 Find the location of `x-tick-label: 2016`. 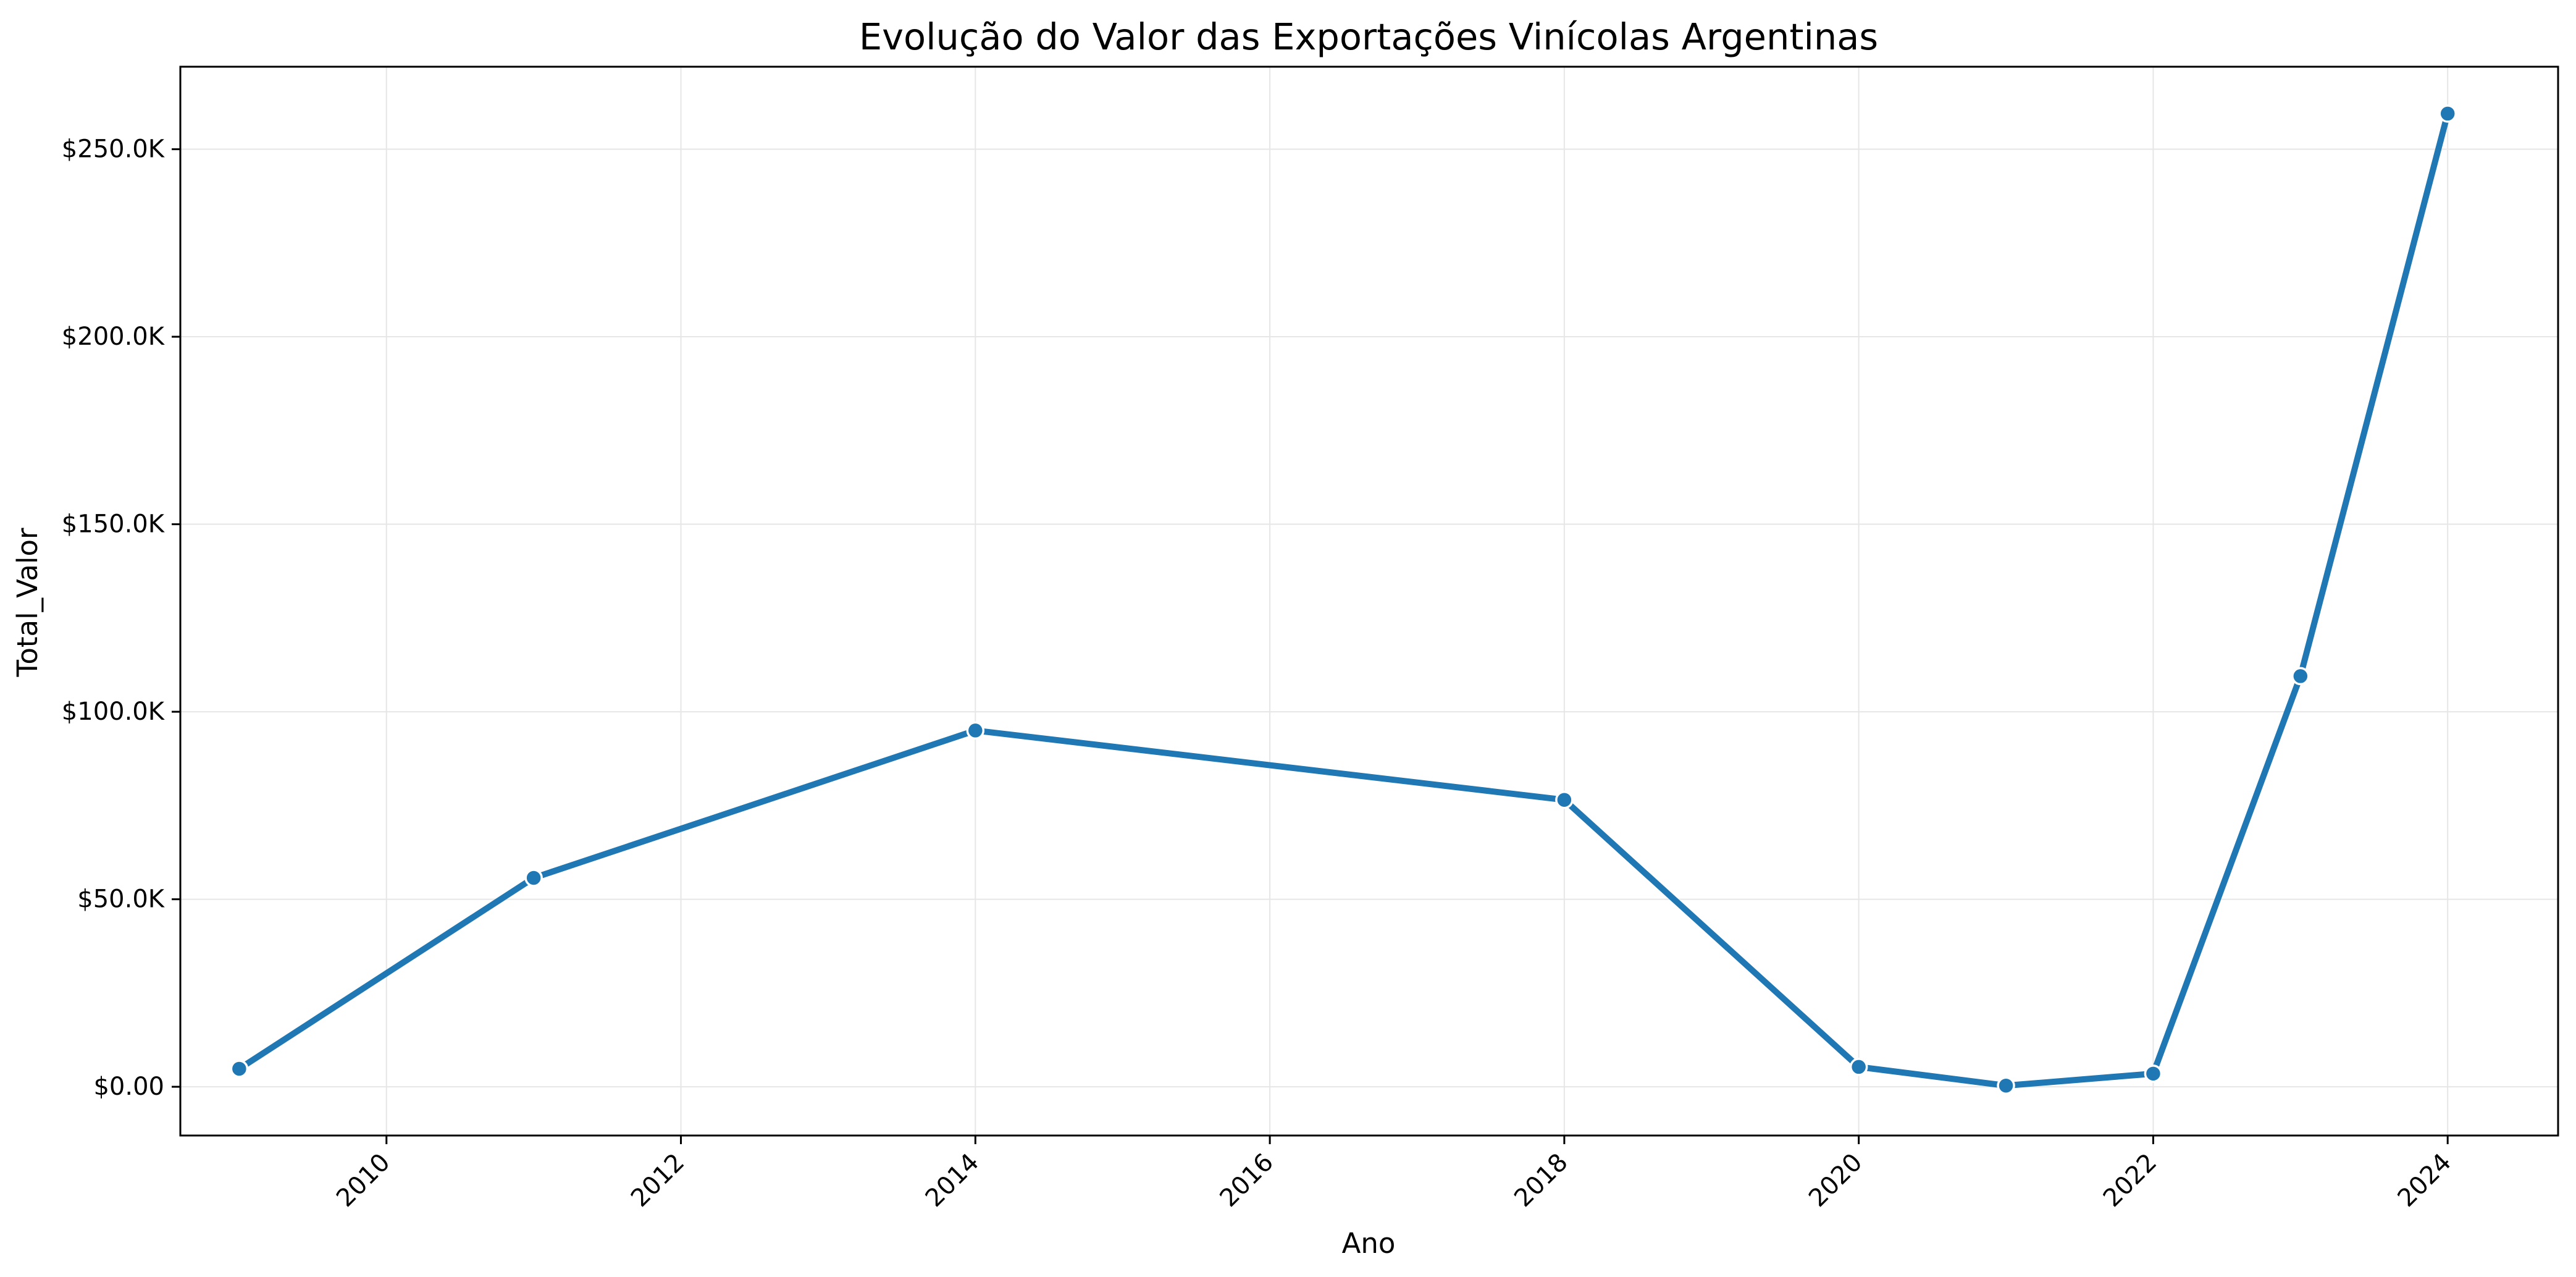

x-tick-label: 2016 is located at coordinates (1247, 1181).